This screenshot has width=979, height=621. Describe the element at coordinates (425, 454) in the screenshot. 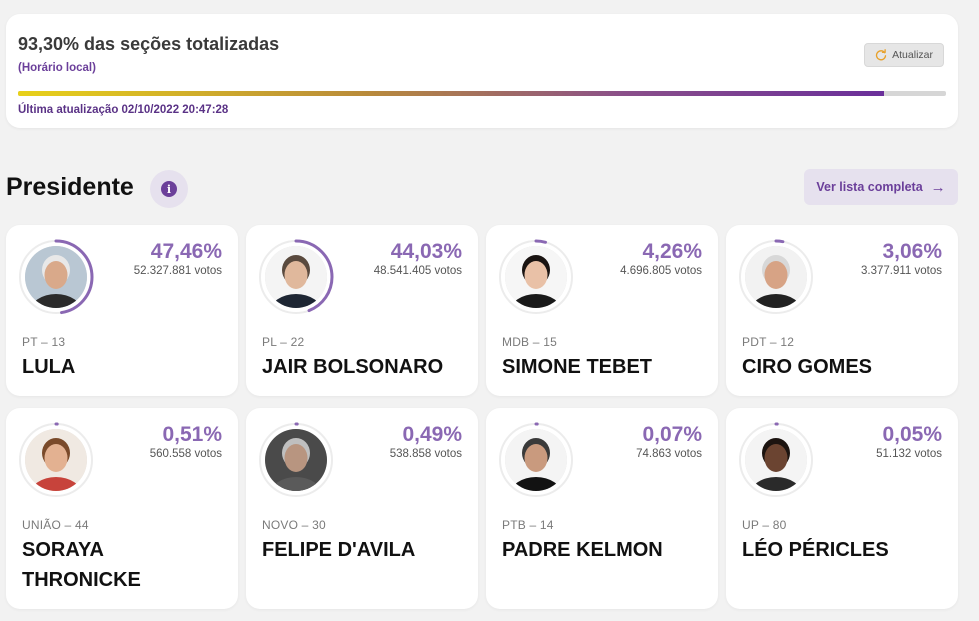

I see `candidate-votes: 538.858 votos` at that location.